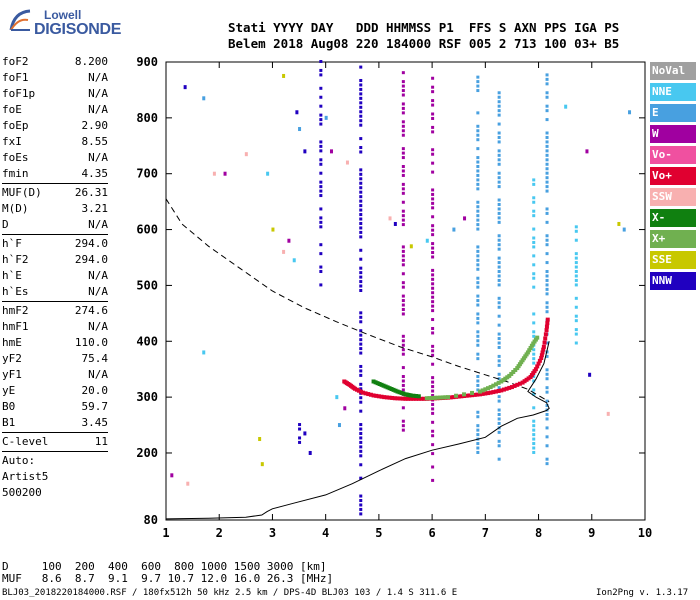 This screenshot has height=600, width=700. What do you see at coordinates (147, 453) in the screenshot?
I see `y-tick-label: 200` at bounding box center [147, 453].